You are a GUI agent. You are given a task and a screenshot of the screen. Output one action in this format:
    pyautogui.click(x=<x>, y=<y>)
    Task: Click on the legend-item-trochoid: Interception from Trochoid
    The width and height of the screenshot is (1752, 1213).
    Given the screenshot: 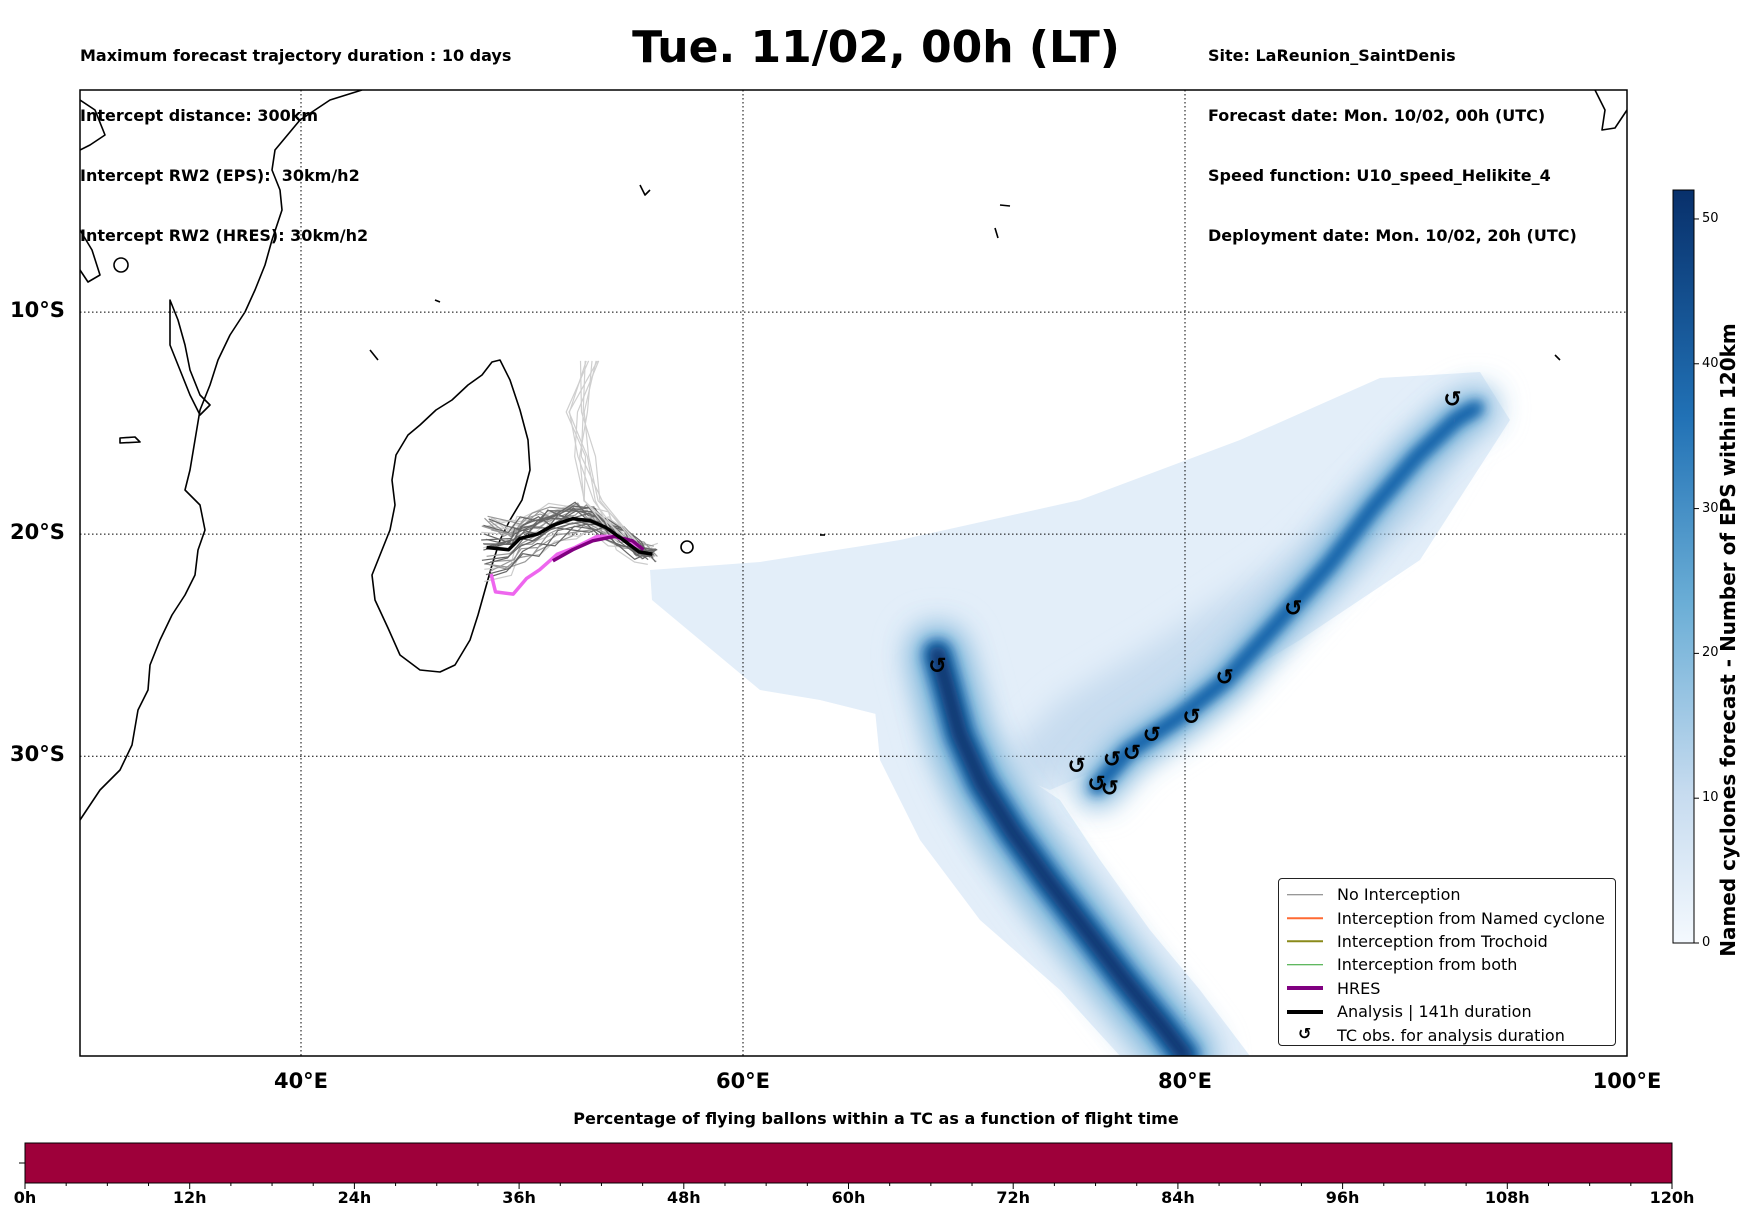 What is the action you would take?
    pyautogui.click(x=1447, y=941)
    